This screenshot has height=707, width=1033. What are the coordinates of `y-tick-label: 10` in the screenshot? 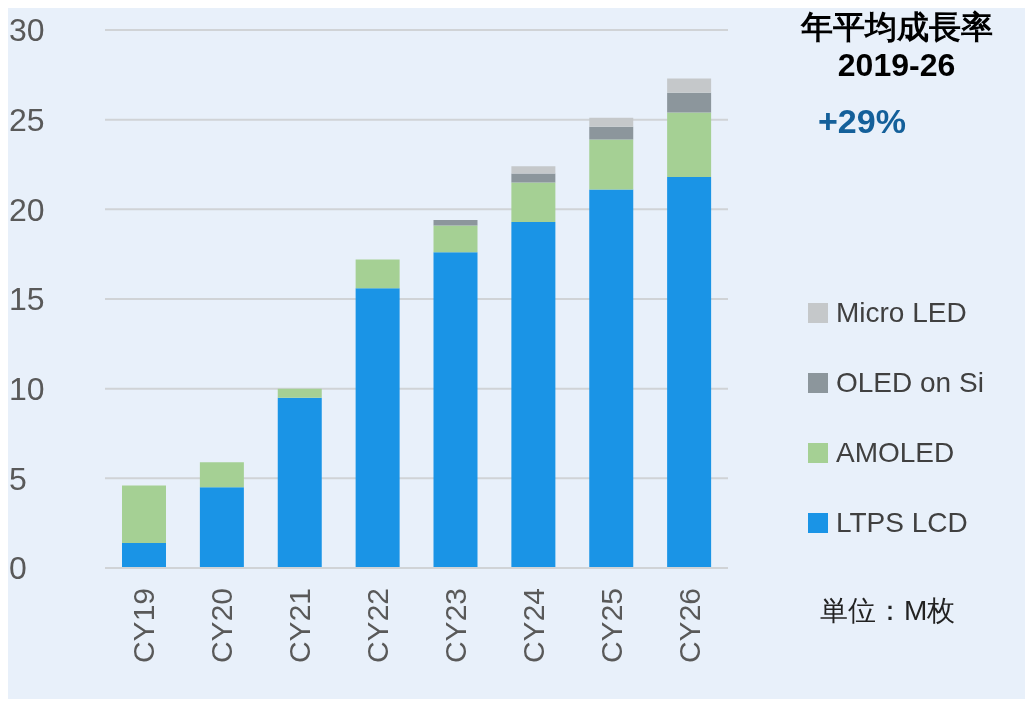 It's located at (27, 389).